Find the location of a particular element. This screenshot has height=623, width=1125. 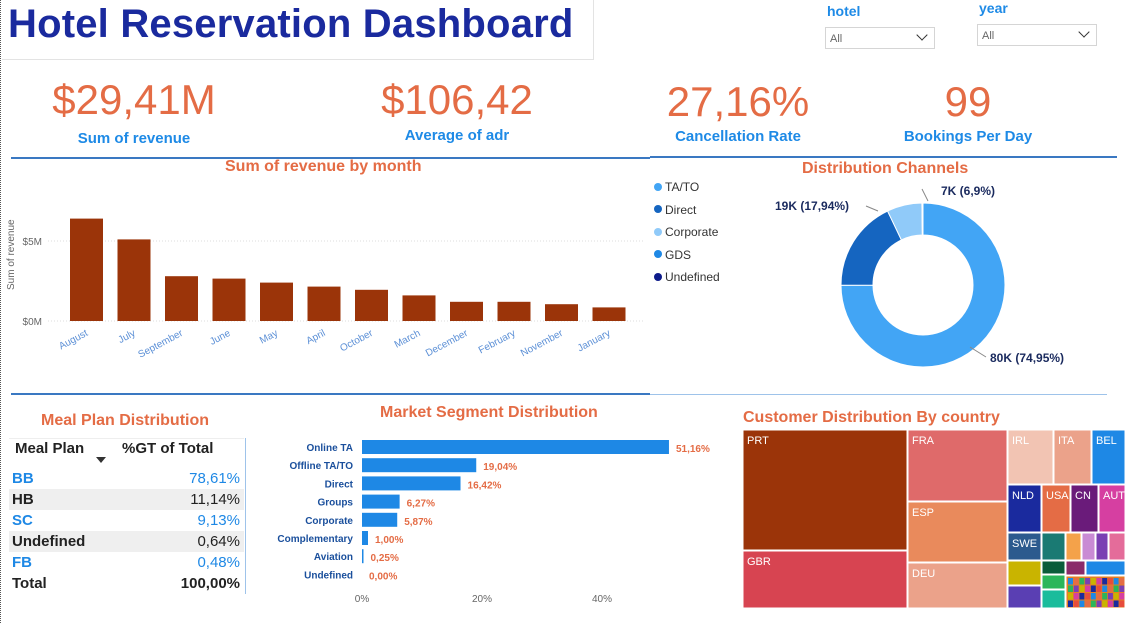

legend-item-tato: TA/TO is located at coordinates (687, 191).